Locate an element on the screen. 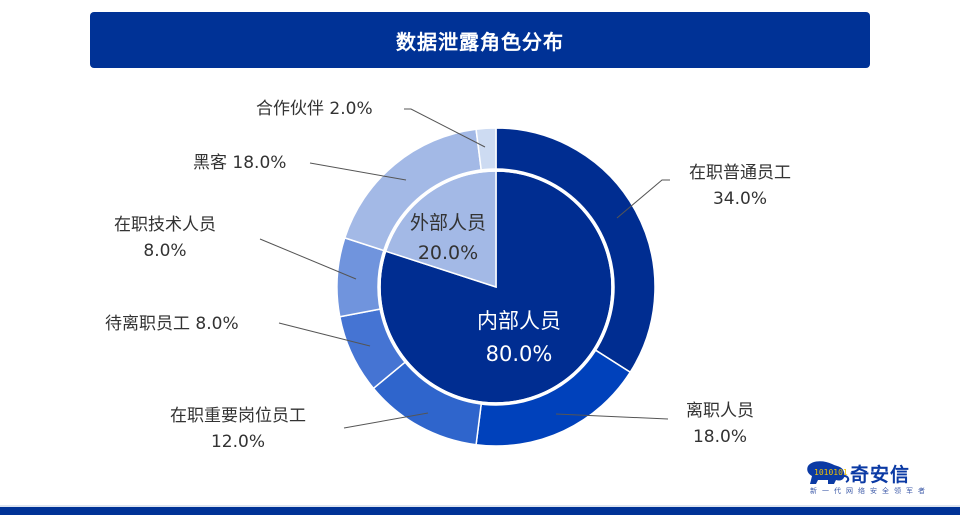  brand-logo: 1010101 奇安信 新一代网络安全领军者 is located at coordinates (871, 479).